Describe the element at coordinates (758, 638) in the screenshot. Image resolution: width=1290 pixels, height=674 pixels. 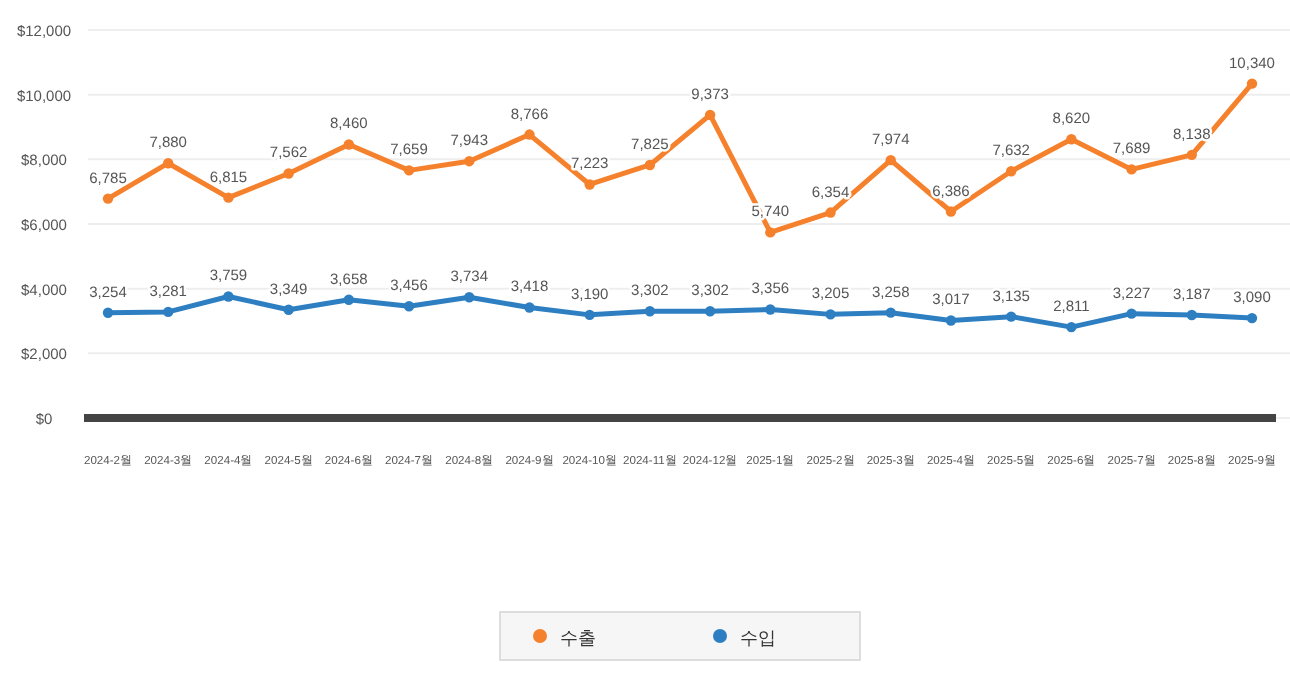
I see `legend-label: 수입` at that location.